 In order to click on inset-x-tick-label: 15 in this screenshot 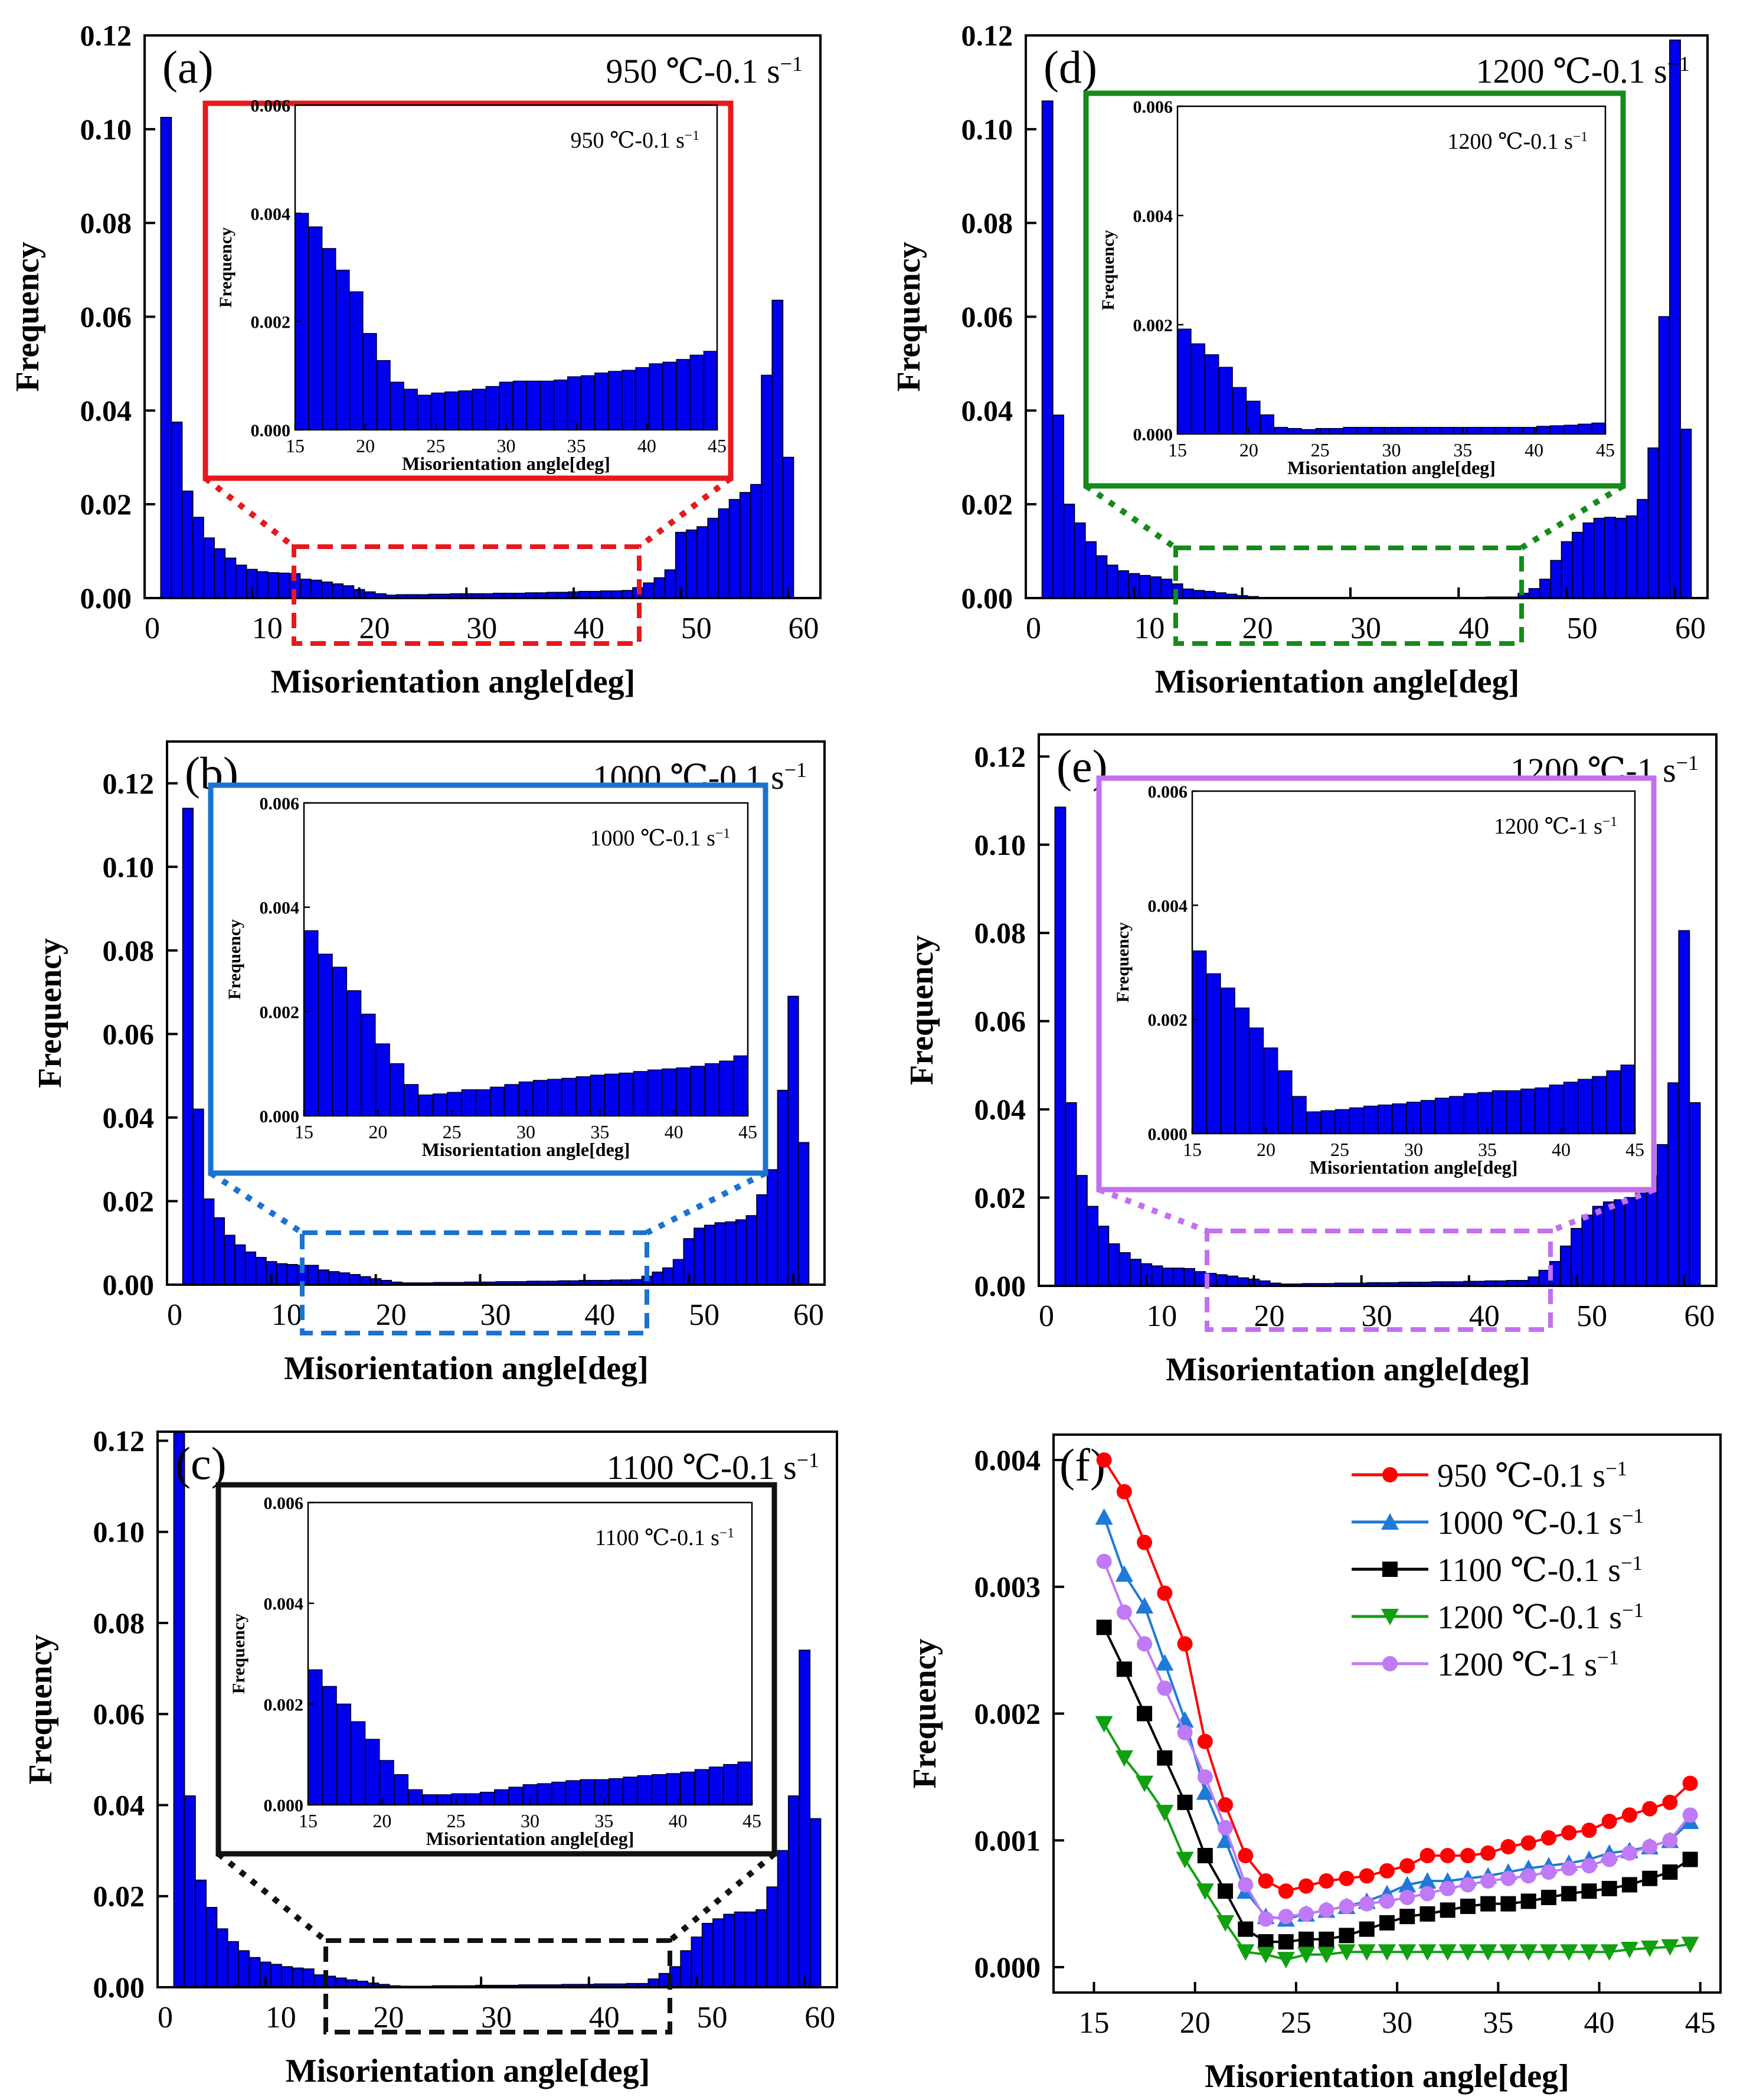, I will do `click(1177, 450)`.